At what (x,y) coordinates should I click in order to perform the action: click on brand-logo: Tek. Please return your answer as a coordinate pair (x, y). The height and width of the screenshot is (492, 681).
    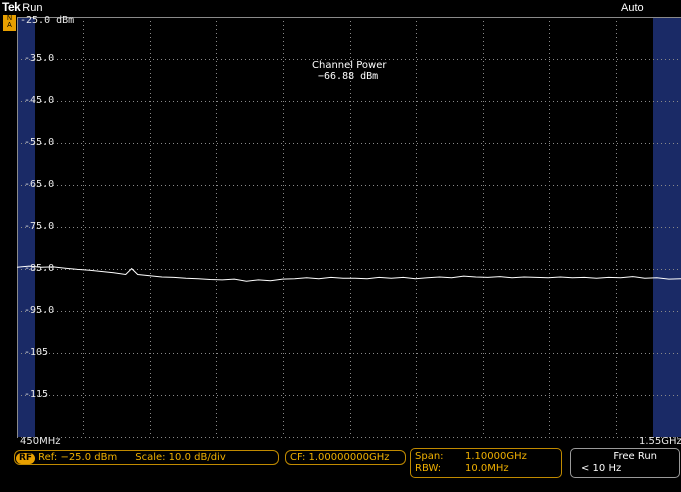
    Looking at the image, I should click on (11, 7).